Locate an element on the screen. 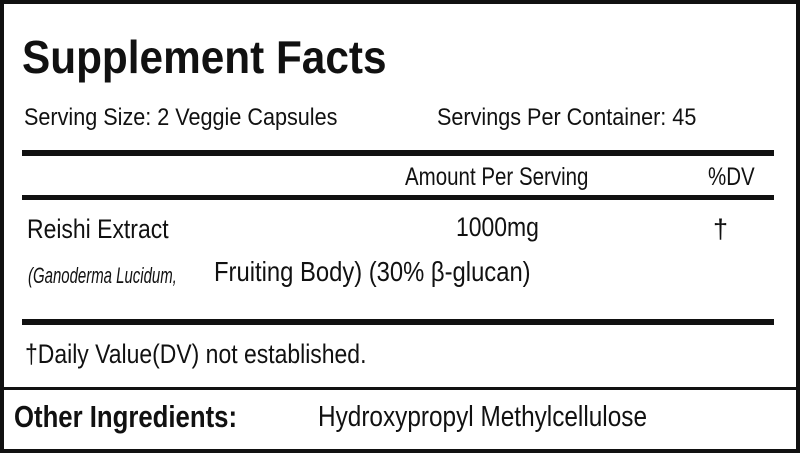 The image size is (800, 453). footnote: †Daily Value(DV) not established. is located at coordinates (196, 354).